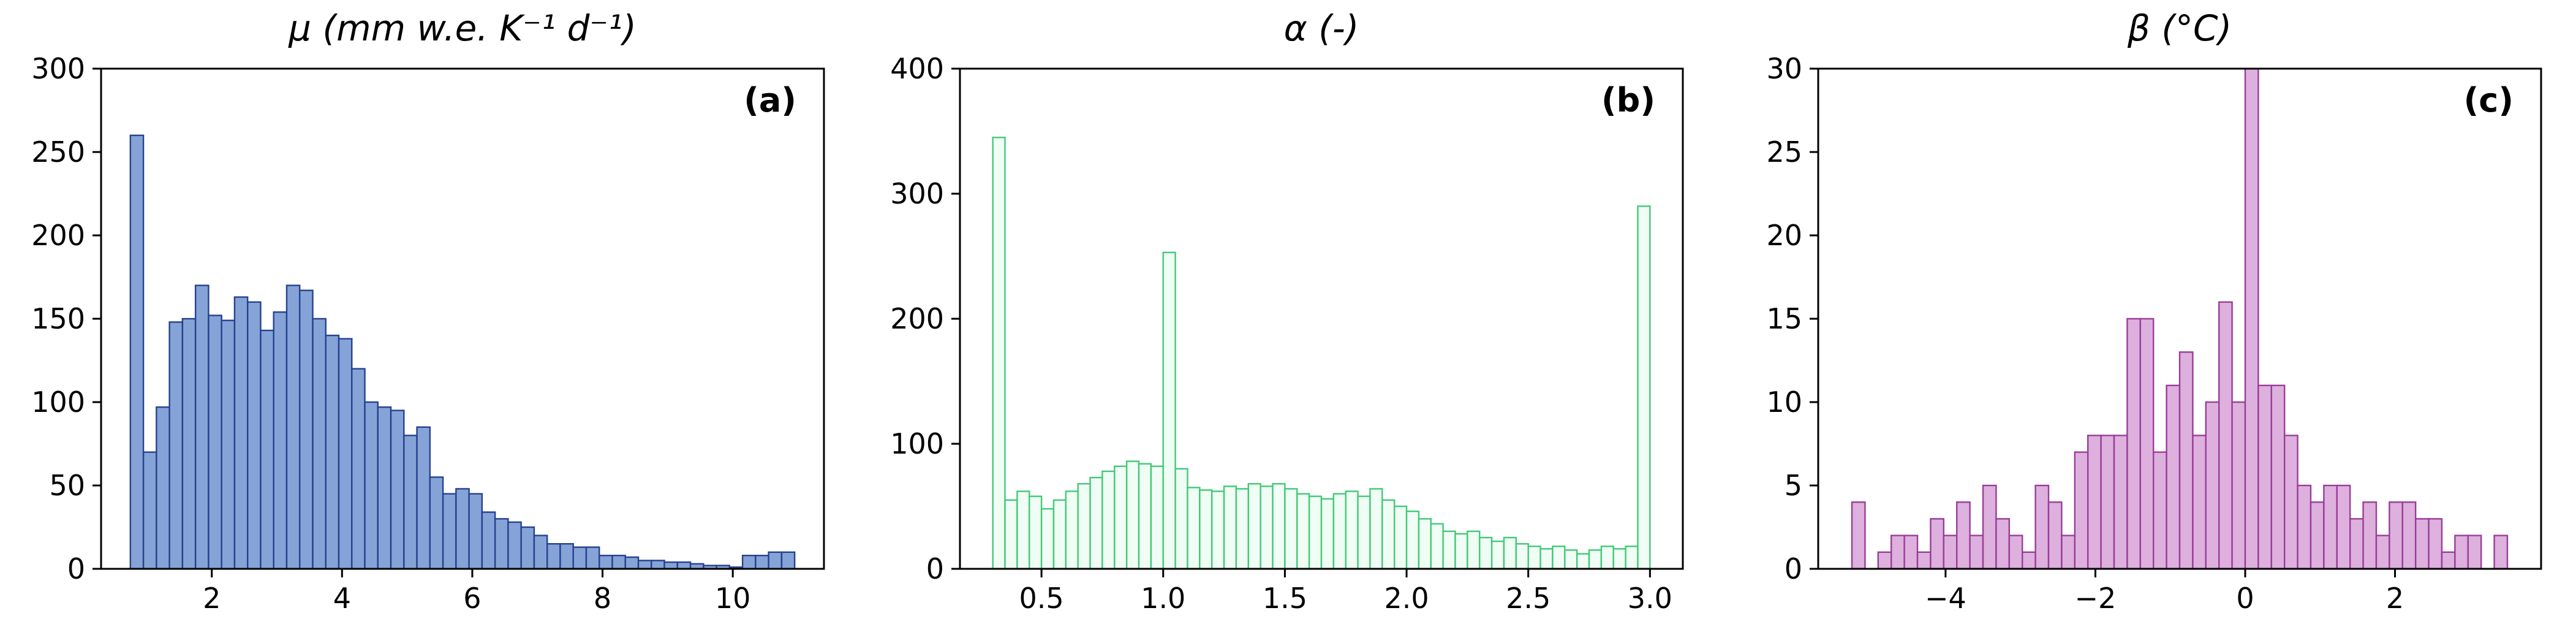 This screenshot has height=624, width=2576. I want to click on y-tick-label: 300, so click(58, 68).